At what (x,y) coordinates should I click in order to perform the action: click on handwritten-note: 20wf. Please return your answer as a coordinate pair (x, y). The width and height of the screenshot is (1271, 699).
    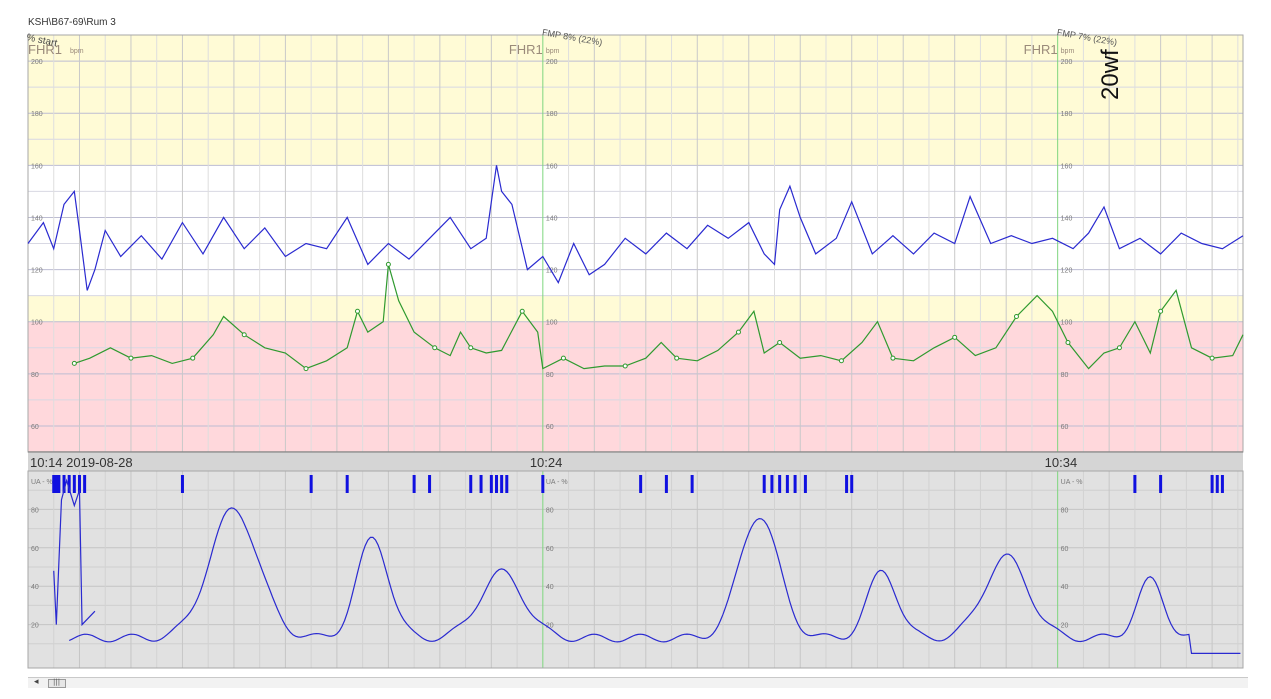
    Looking at the image, I should click on (1110, 74).